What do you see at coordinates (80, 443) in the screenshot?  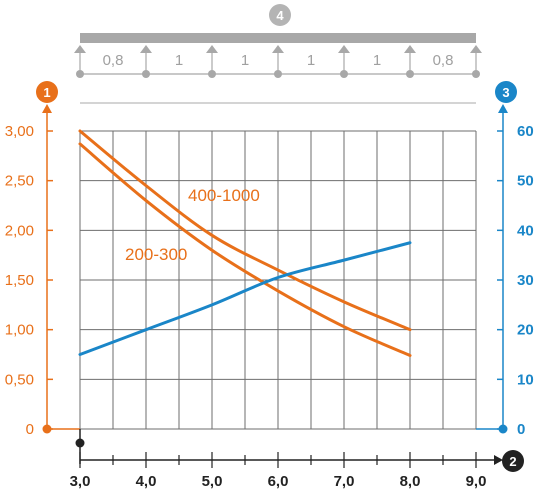 I see `x-axis-origin-dot` at bounding box center [80, 443].